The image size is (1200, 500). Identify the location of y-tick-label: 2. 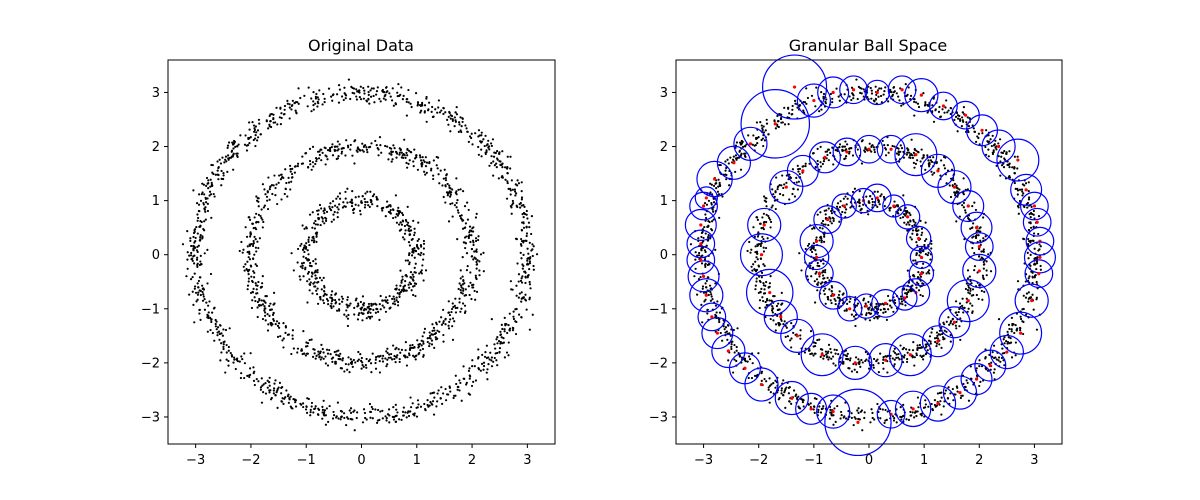
(664, 147).